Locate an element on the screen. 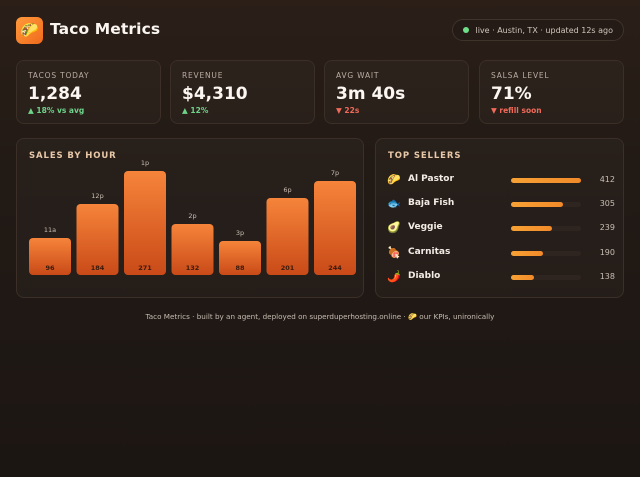 This screenshot has height=477, width=640. live-dot-icon is located at coordinates (466, 30).